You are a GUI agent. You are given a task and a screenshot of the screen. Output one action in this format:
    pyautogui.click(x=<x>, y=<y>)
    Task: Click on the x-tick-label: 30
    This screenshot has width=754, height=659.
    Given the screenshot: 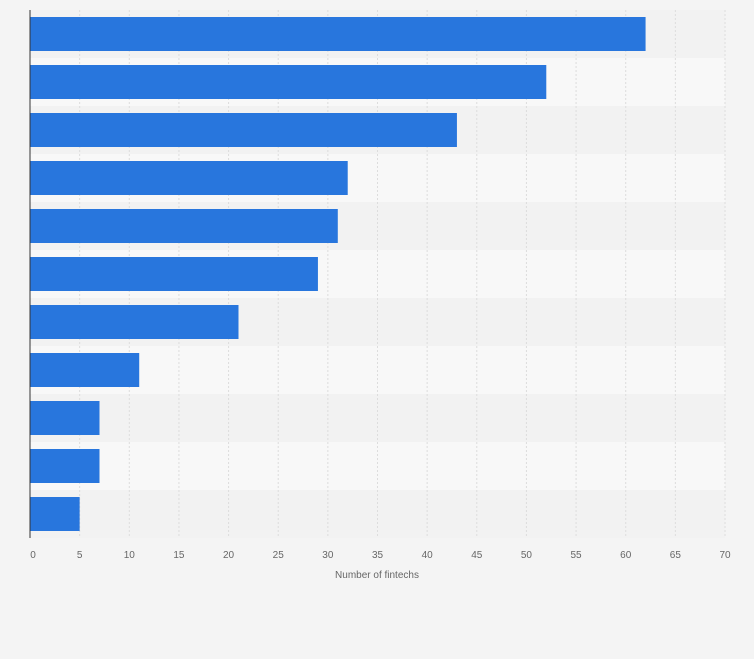 What is the action you would take?
    pyautogui.click(x=328, y=555)
    